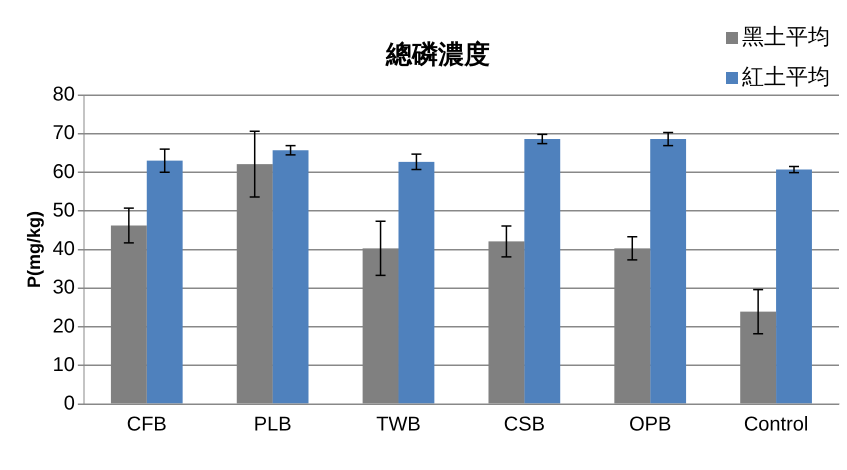 This screenshot has width=847, height=470. Describe the element at coordinates (34, 249) in the screenshot. I see `y-axis-title: P(mg/kg)` at that location.